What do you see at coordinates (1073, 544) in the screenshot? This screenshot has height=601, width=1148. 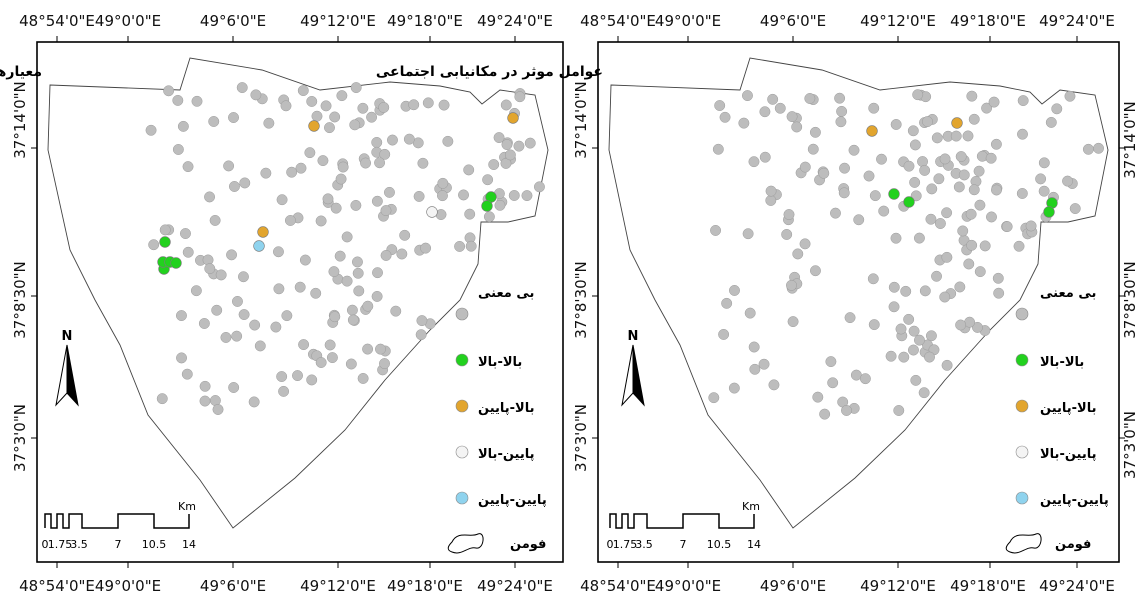 I see `boundary-legend-label: فومن` at bounding box center [1073, 544].